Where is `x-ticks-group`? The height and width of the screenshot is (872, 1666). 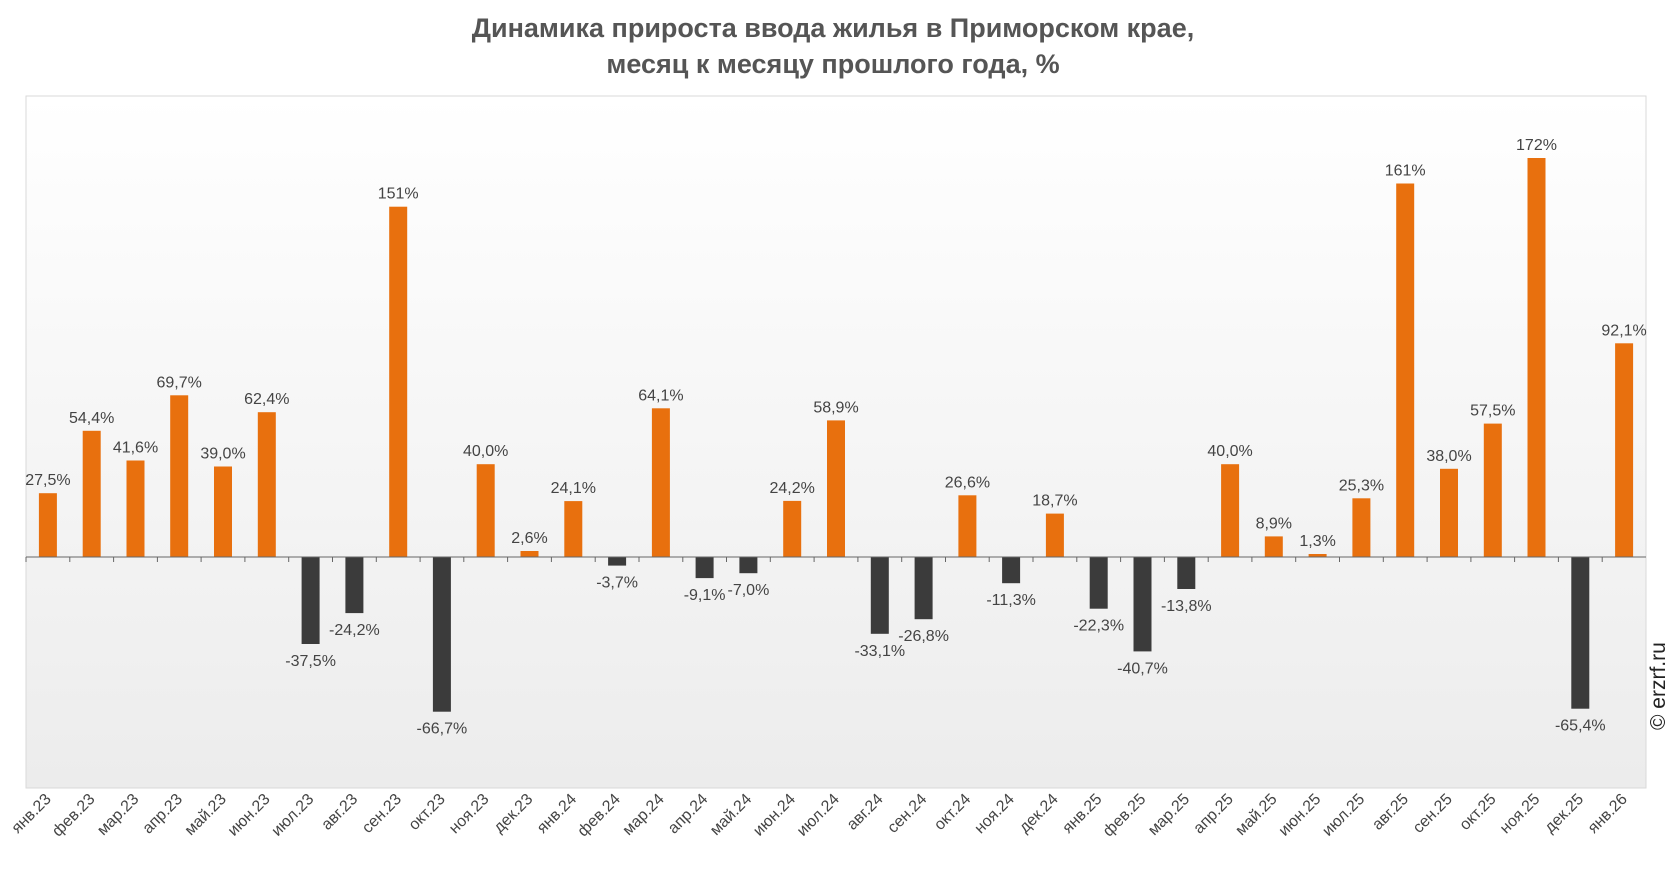 x-ticks-group is located at coordinates (814, 559).